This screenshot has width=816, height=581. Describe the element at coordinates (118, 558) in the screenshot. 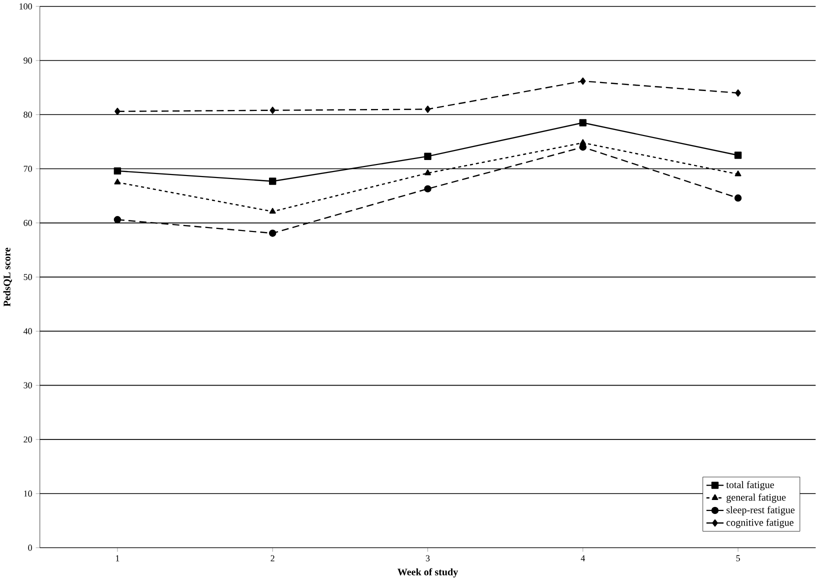

I see `x-tick-label: 1` at that location.